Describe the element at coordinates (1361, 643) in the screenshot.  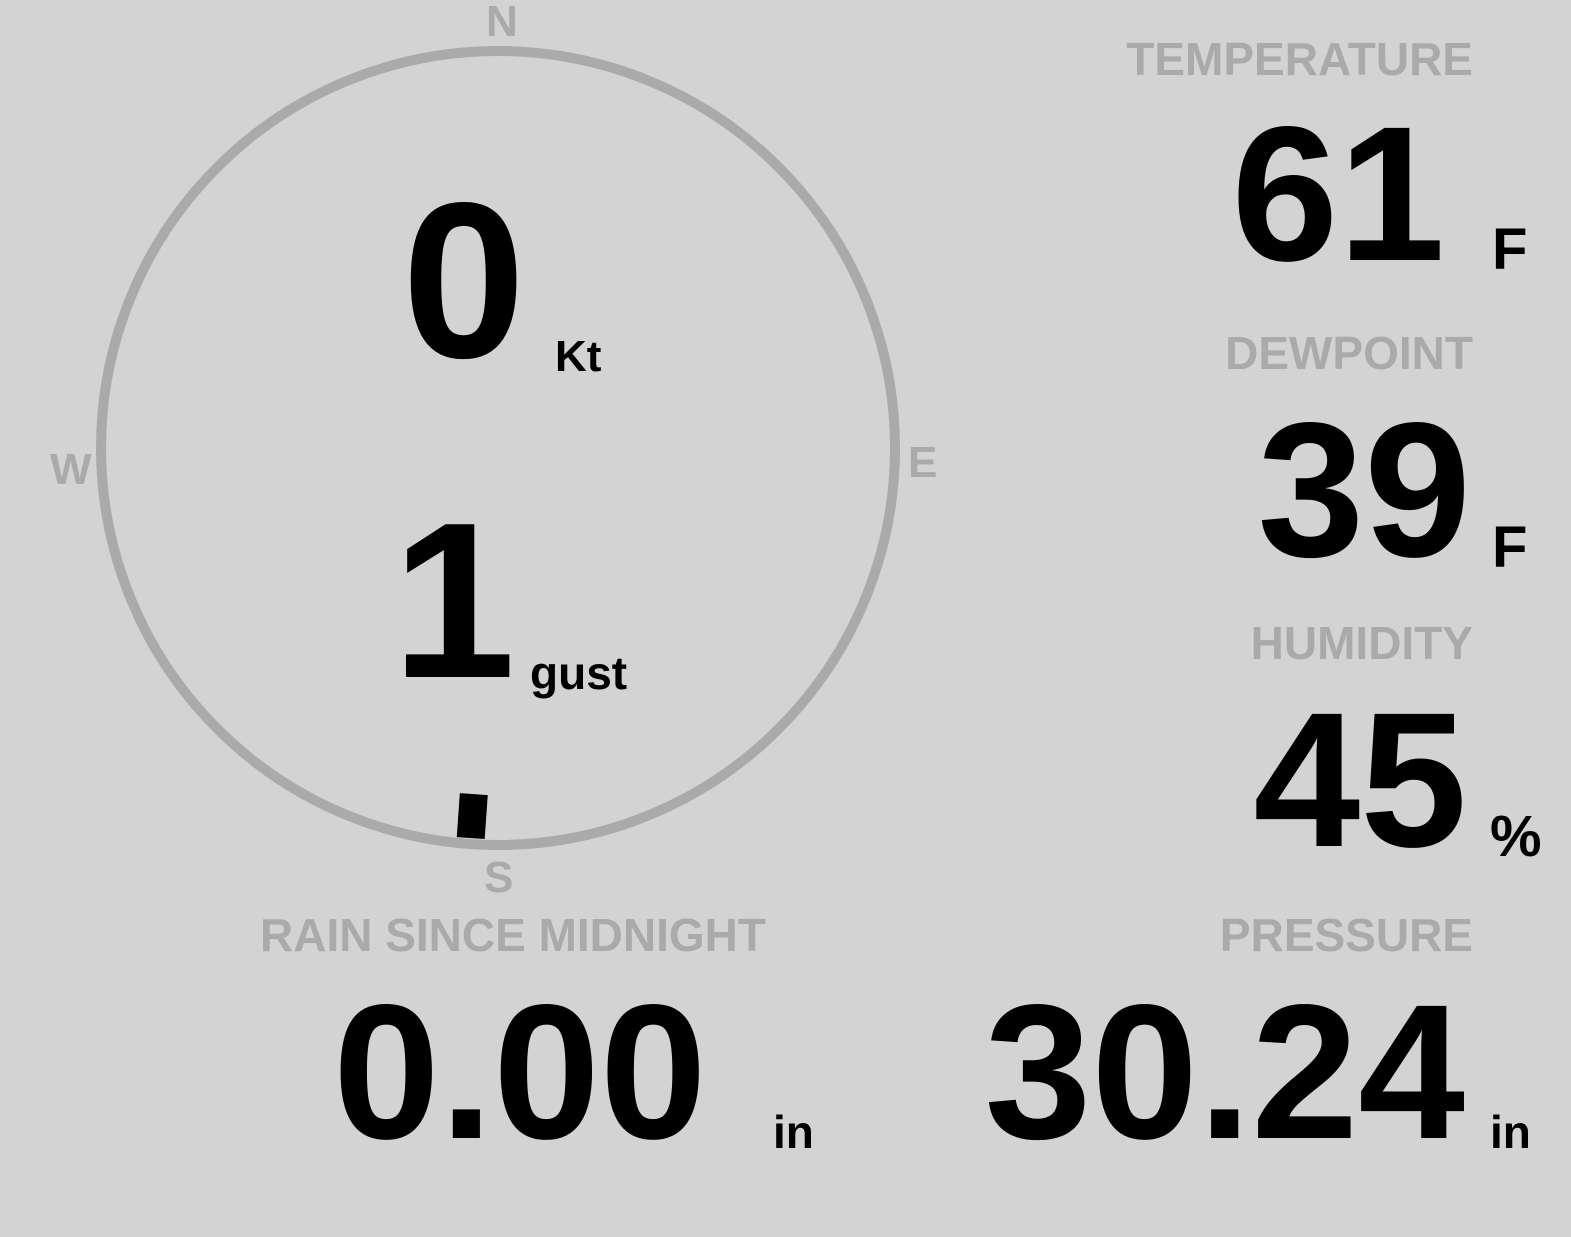
I see `humidity-label: HUMIDITY` at that location.